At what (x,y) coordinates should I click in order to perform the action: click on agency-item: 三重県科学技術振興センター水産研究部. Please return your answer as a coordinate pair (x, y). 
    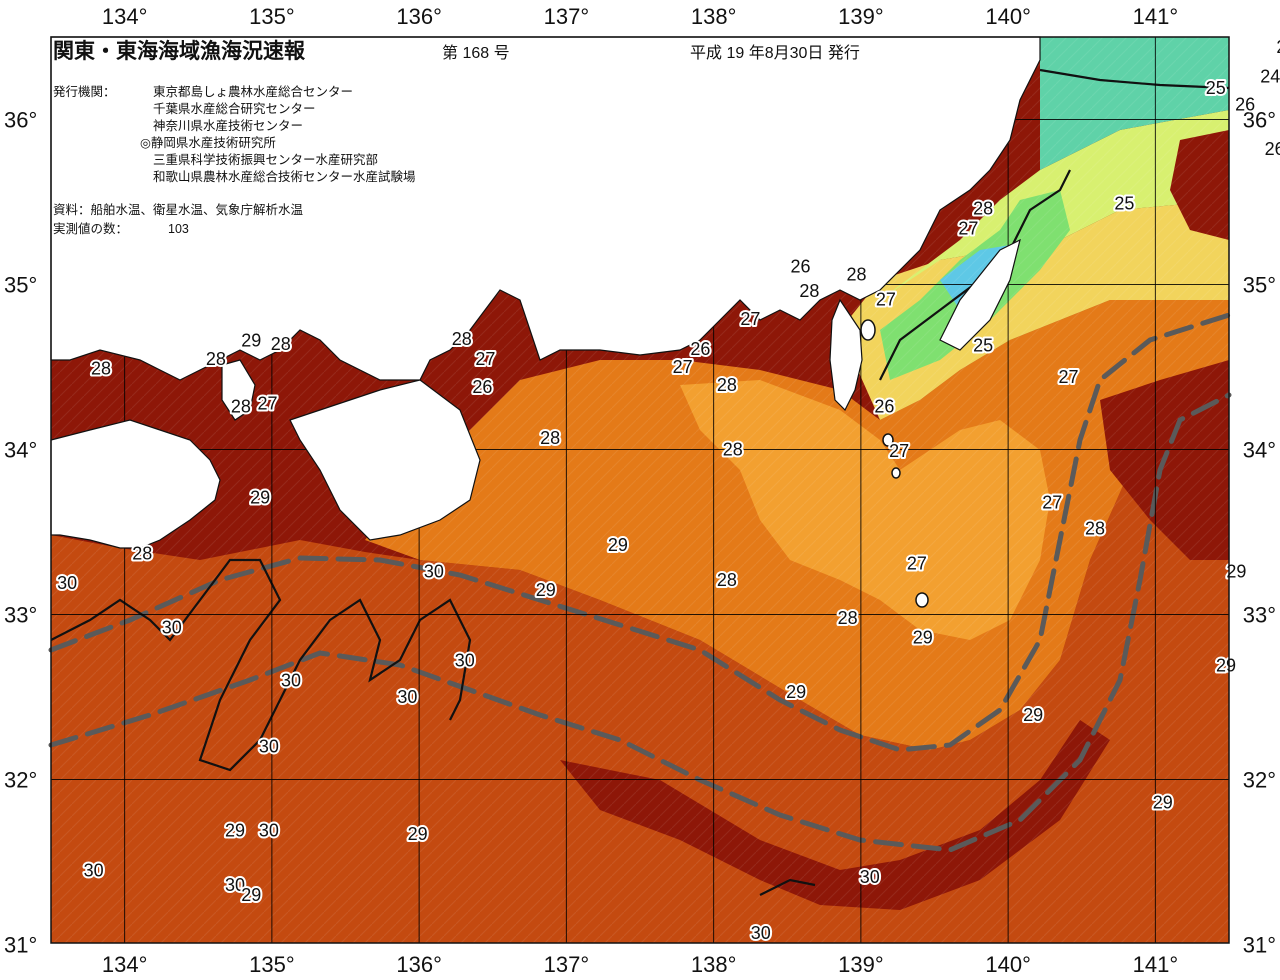
    Looking at the image, I should click on (265, 159).